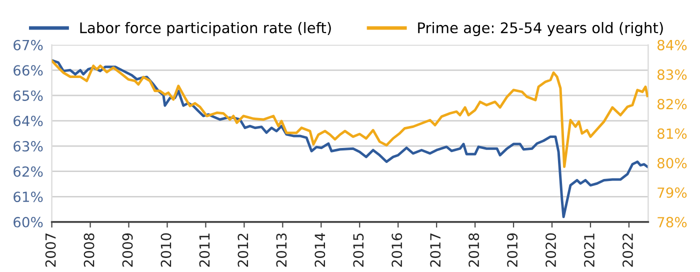 This screenshot has width=700, height=272. What do you see at coordinates (50, 250) in the screenshot?
I see `x-tick-label: 2007` at bounding box center [50, 250].